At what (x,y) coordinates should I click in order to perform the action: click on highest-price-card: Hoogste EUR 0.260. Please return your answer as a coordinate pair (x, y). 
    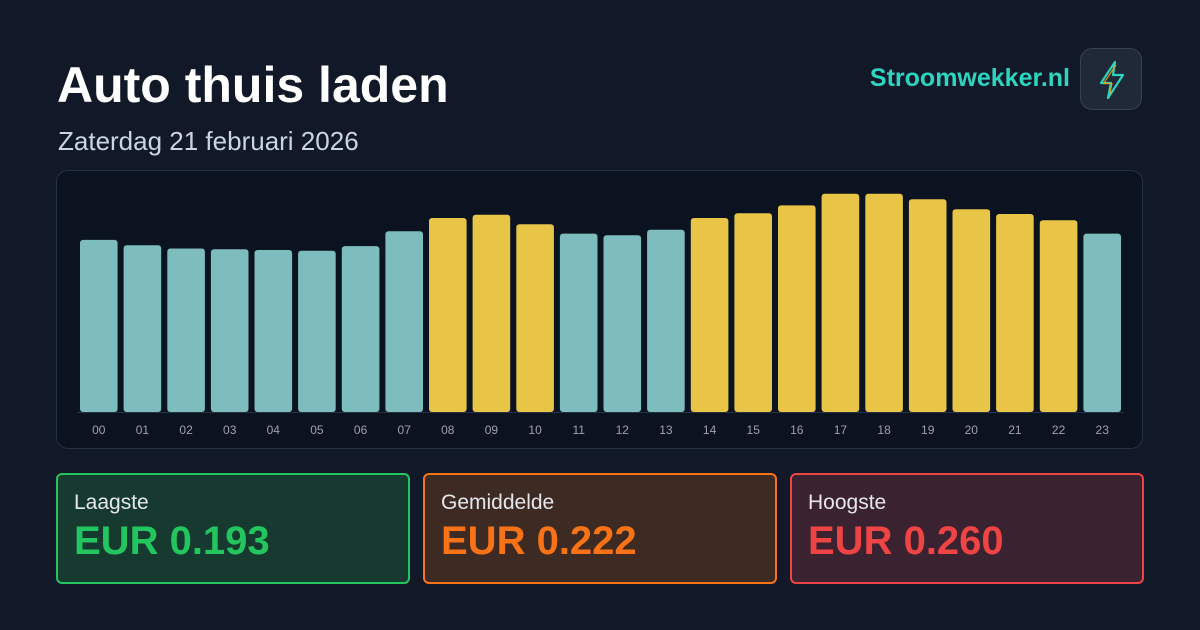
    Looking at the image, I should click on (967, 528).